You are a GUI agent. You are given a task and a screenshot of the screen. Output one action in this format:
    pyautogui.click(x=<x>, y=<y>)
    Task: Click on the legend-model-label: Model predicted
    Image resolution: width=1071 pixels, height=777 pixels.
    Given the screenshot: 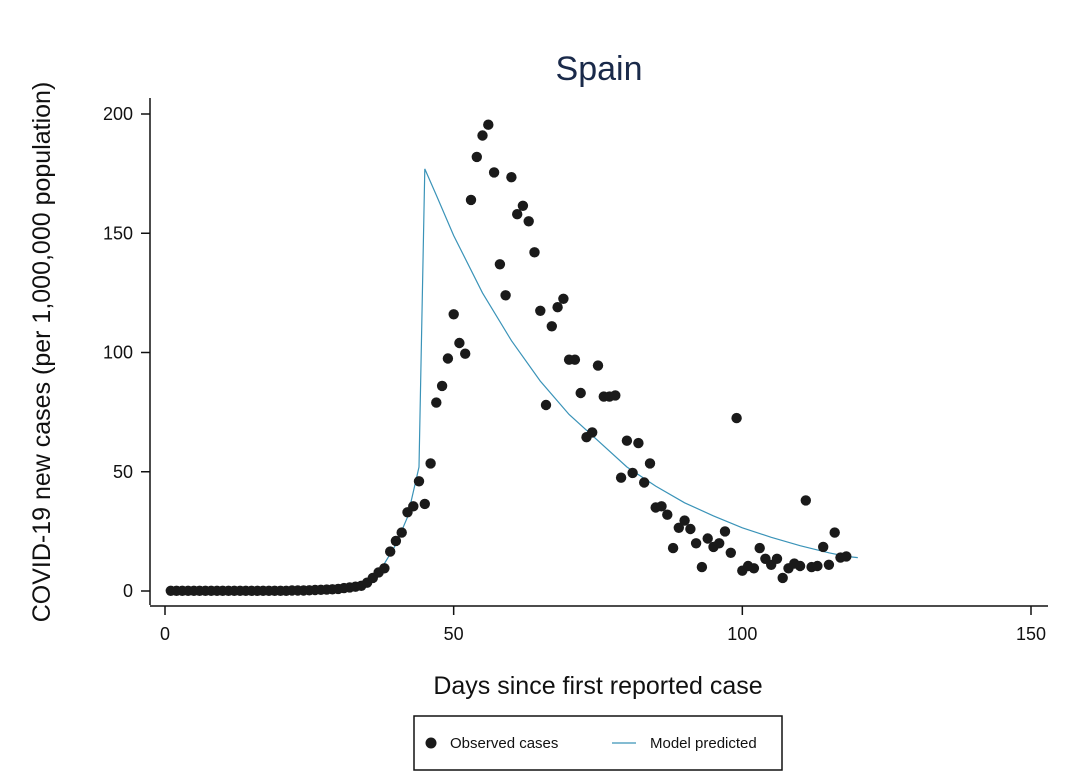 What is the action you would take?
    pyautogui.click(x=703, y=743)
    